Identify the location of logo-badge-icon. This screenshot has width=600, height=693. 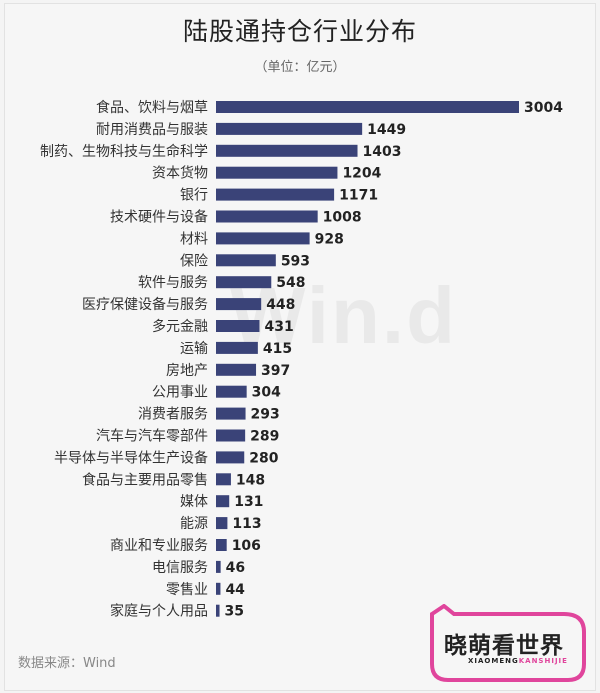
(508, 642).